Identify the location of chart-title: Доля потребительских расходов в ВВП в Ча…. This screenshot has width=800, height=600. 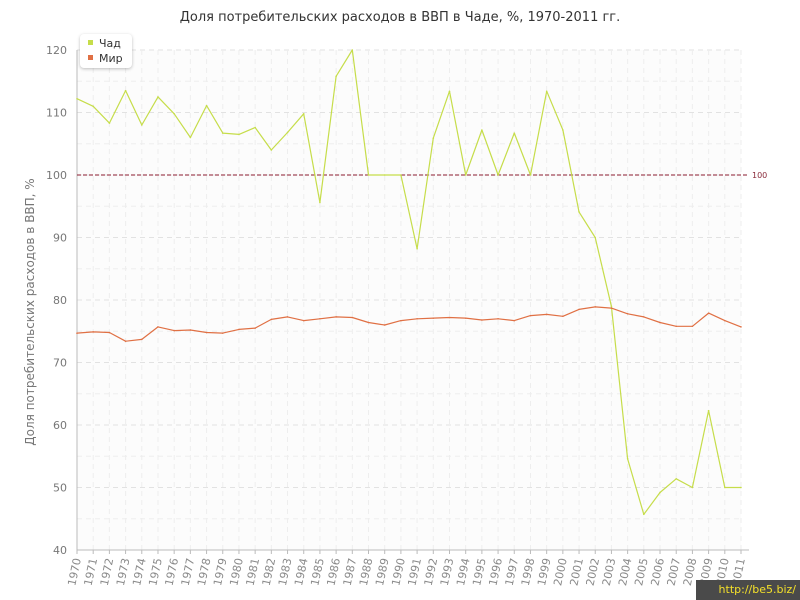
(400, 17).